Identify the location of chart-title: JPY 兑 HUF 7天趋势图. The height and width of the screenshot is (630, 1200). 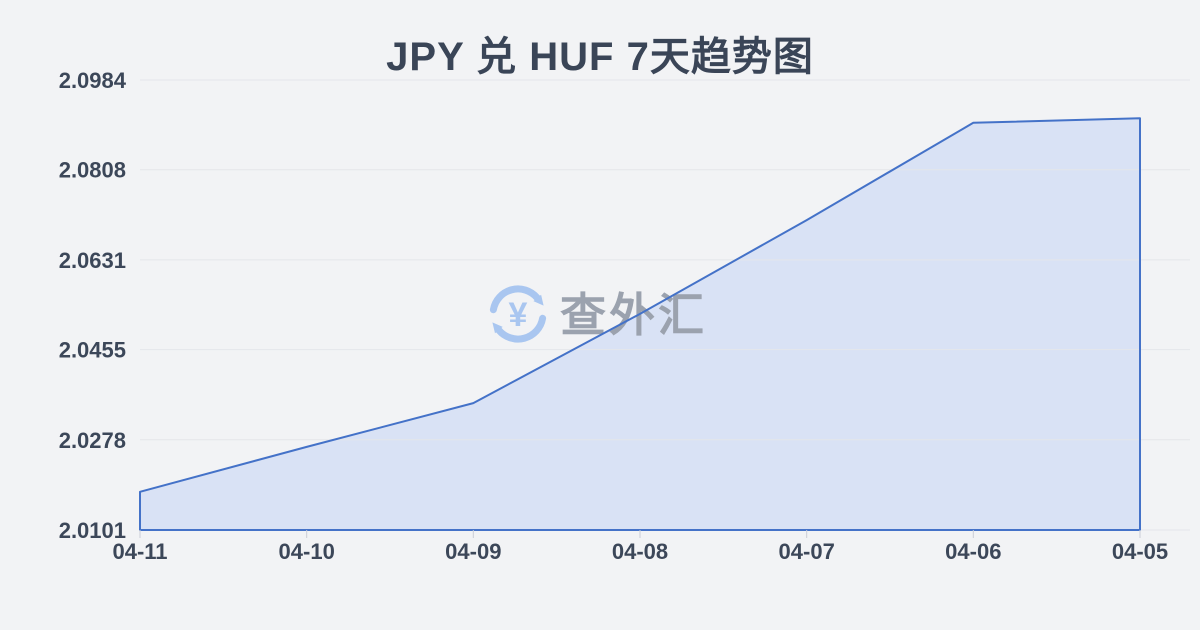
(600, 57).